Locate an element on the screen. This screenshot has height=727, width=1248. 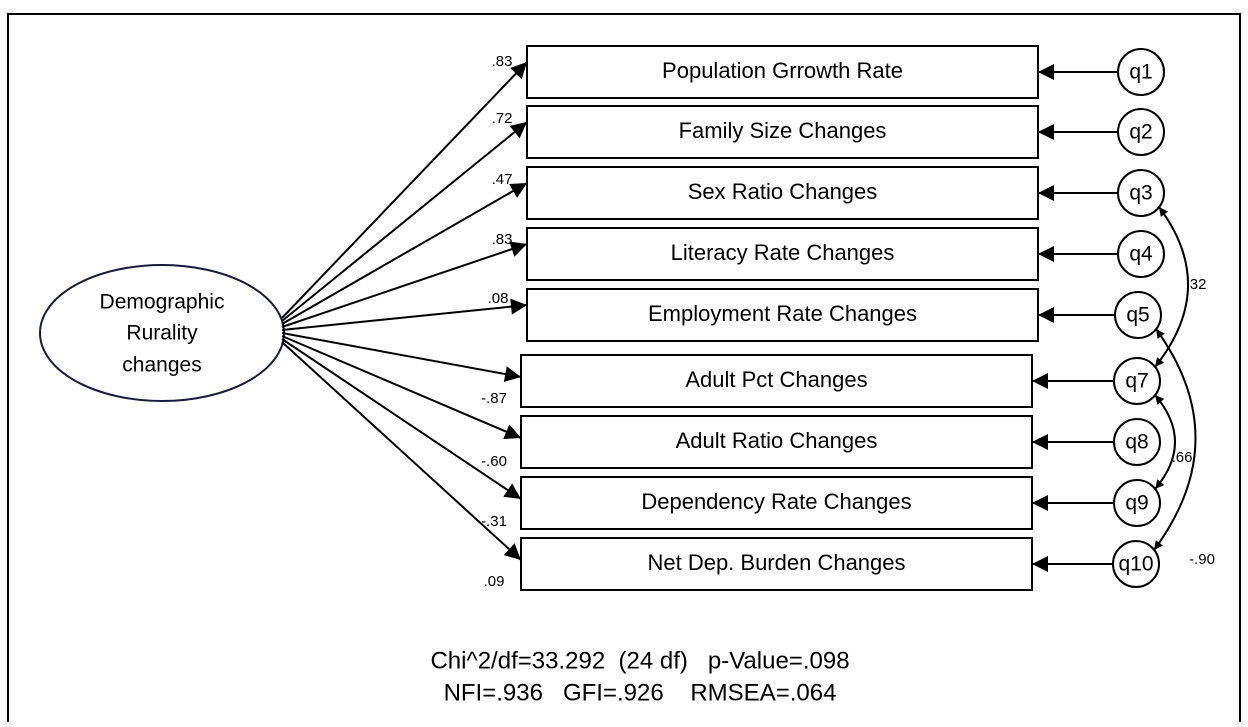
indicator-label: Adult Ratio Changes is located at coordinates (777, 440).